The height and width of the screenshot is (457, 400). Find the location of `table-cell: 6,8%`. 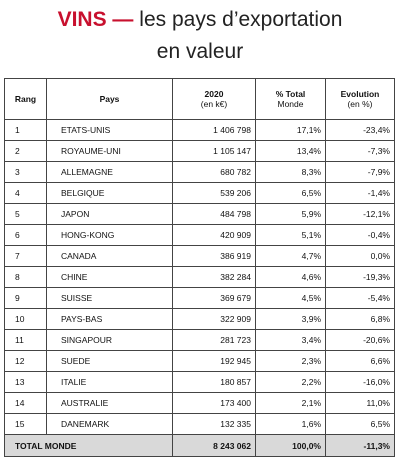

table-cell: 6,8% is located at coordinates (360, 319).